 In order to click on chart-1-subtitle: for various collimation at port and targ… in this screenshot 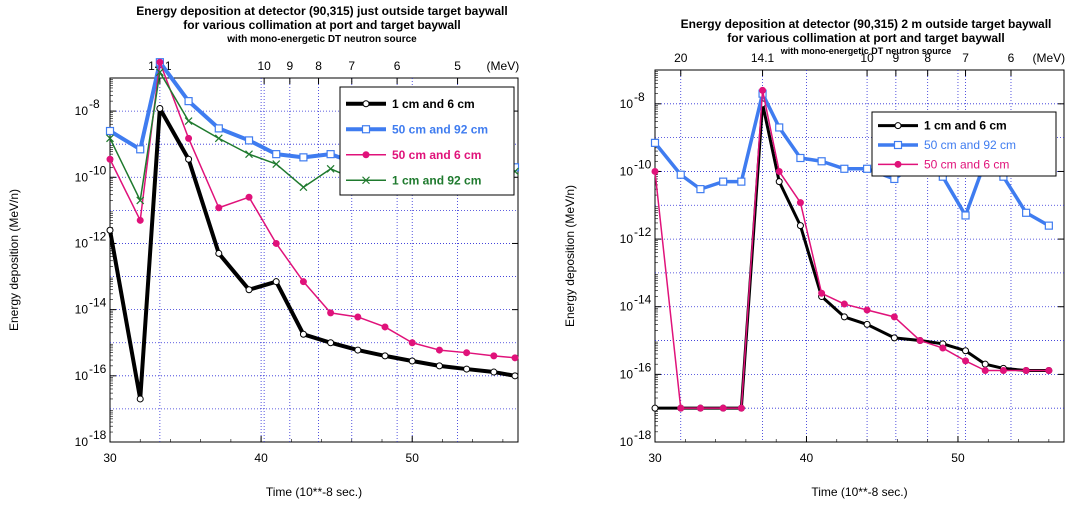, I will do `click(321, 25)`.